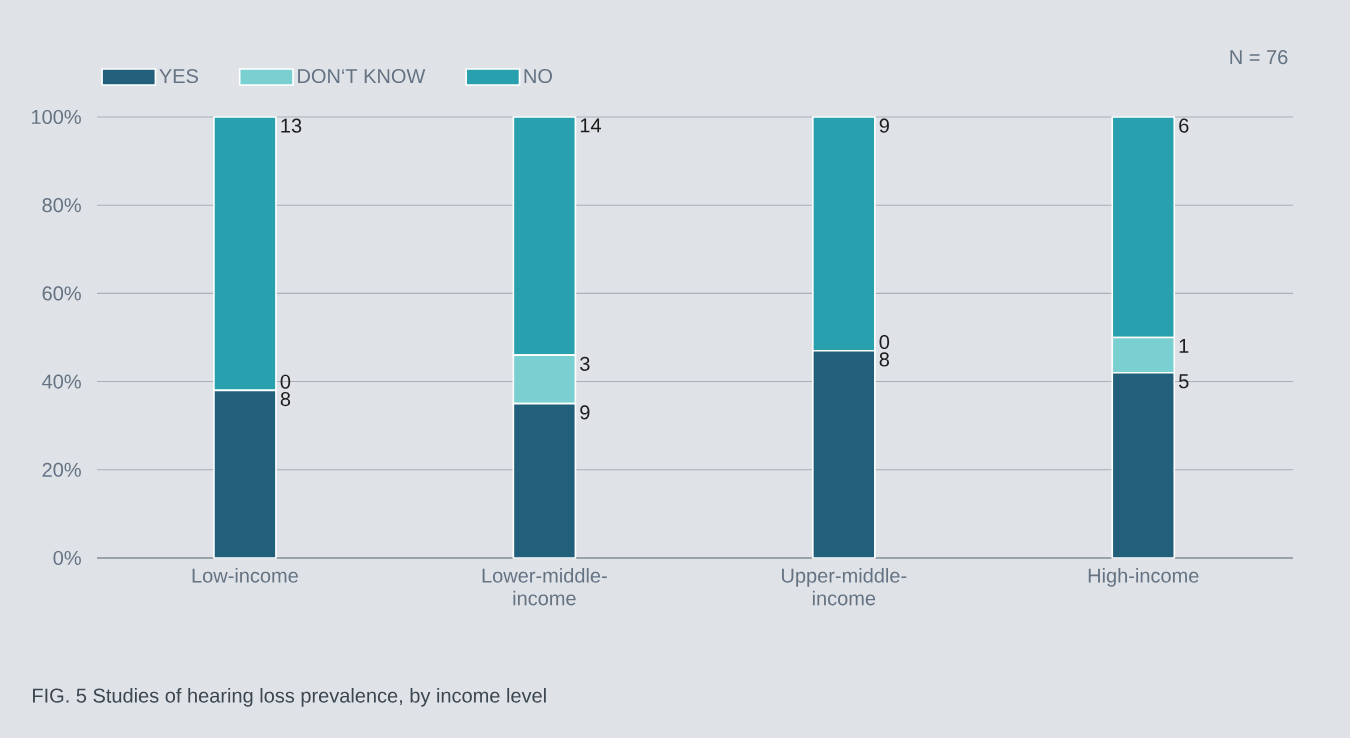 This screenshot has width=1350, height=738. Describe the element at coordinates (590, 125) in the screenshot. I see `annotation: 14` at that location.